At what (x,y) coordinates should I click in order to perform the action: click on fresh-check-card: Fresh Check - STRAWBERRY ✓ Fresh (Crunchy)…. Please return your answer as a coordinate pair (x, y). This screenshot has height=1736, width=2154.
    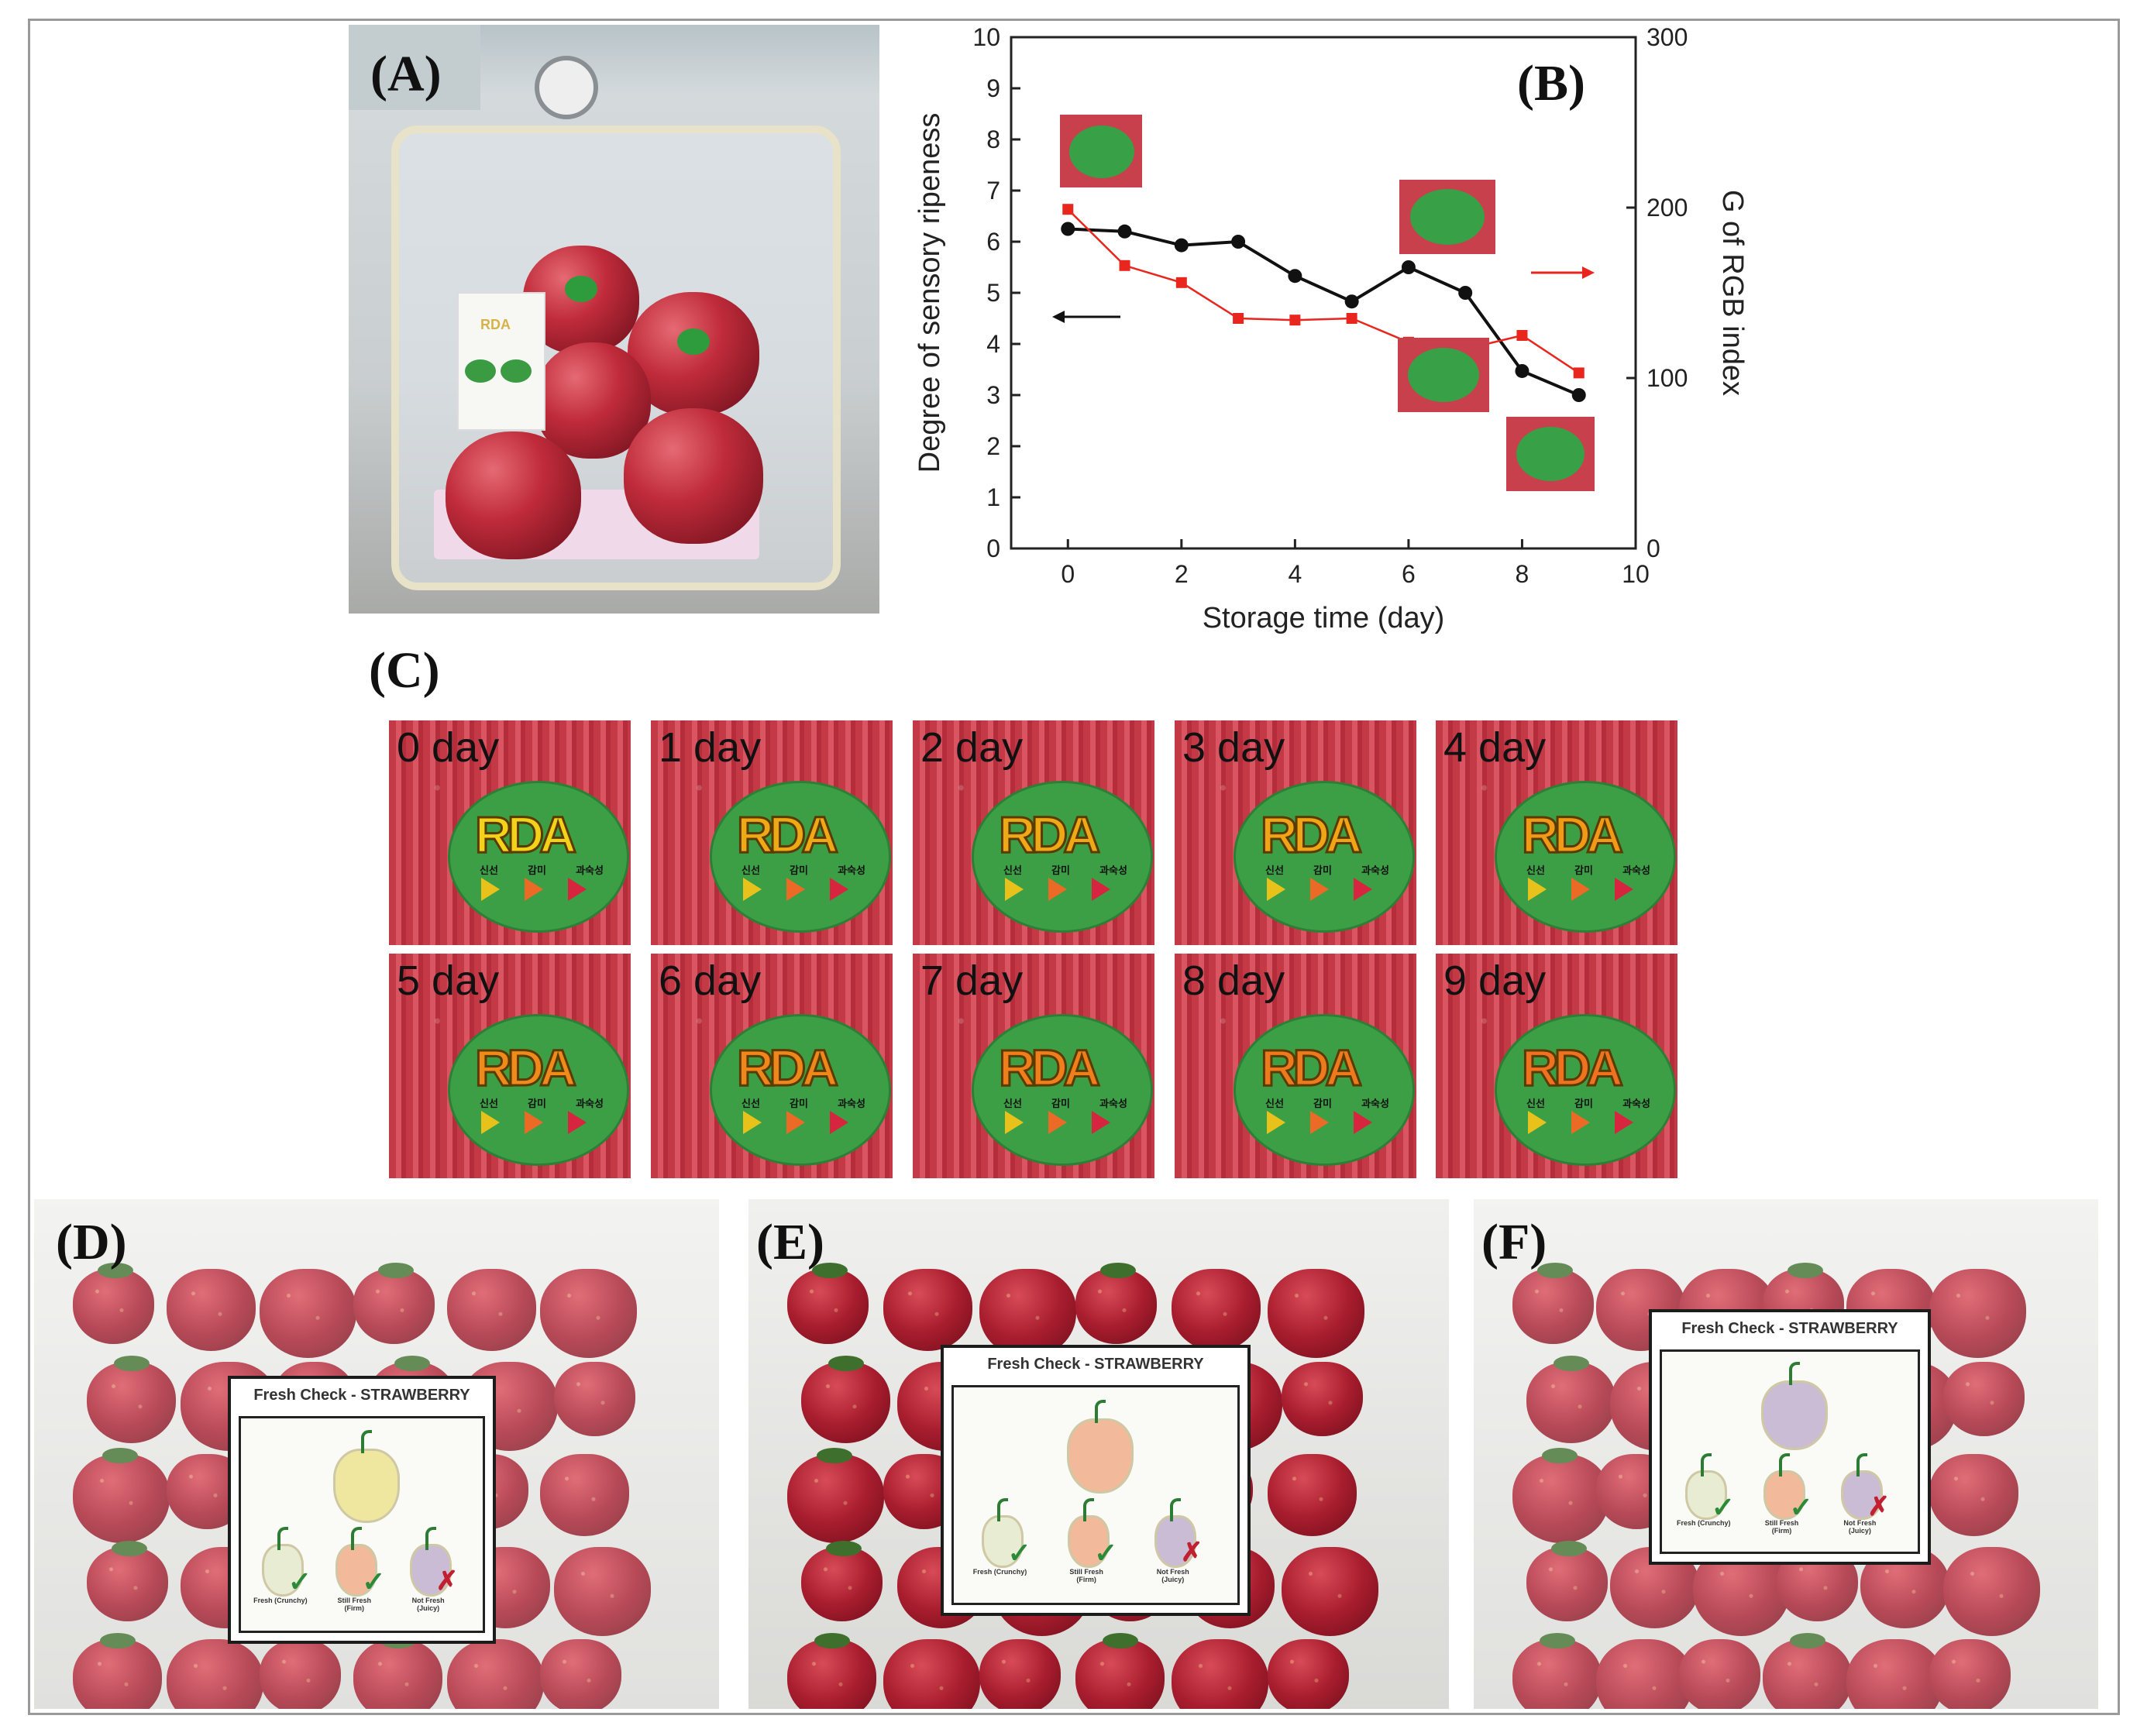
    Looking at the image, I should click on (1096, 1480).